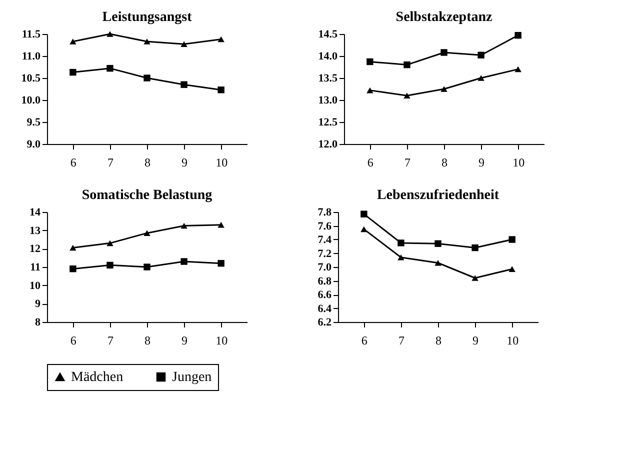  Describe the element at coordinates (31, 100) in the screenshot. I see `y-tick-label: 10.0` at that location.